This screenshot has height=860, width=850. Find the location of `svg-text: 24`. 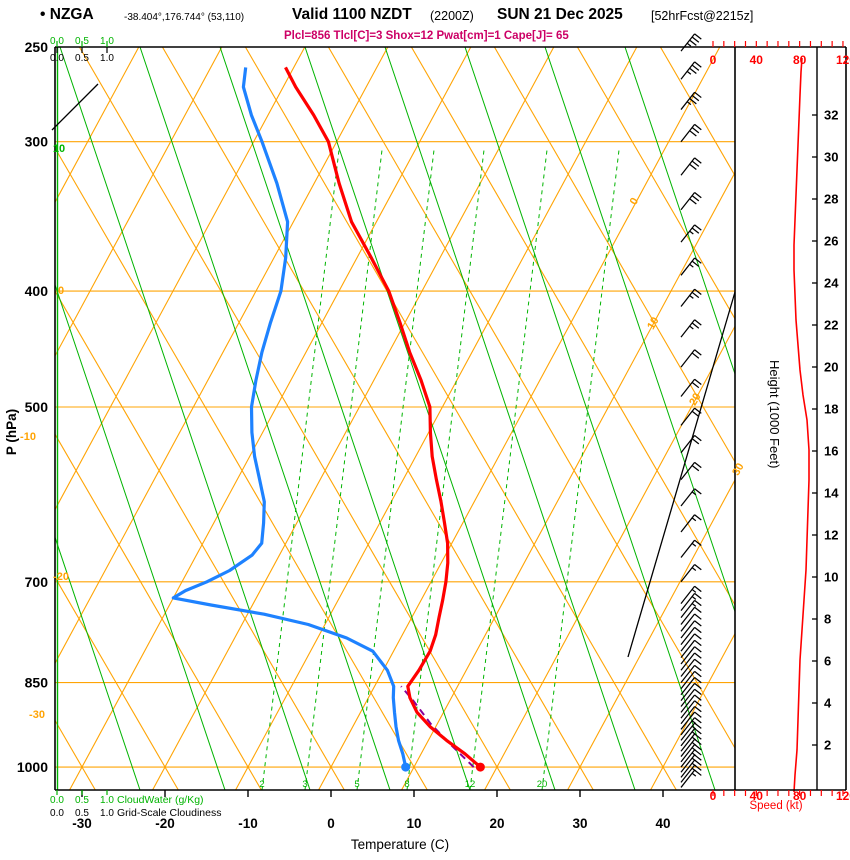

svg-text: 24 is located at coordinates (831, 283).